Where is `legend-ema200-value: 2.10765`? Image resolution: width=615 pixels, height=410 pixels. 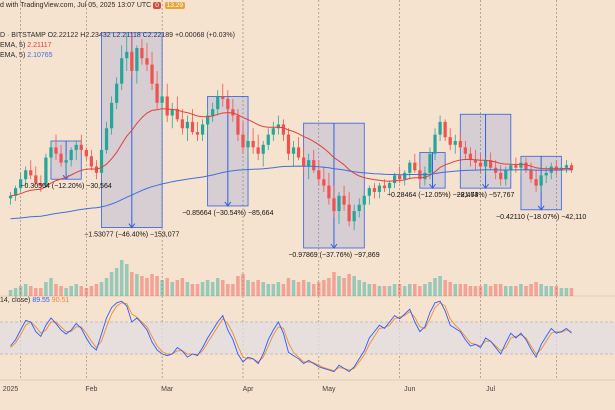 legend-ema200-value: 2.10765 is located at coordinates (40, 55).